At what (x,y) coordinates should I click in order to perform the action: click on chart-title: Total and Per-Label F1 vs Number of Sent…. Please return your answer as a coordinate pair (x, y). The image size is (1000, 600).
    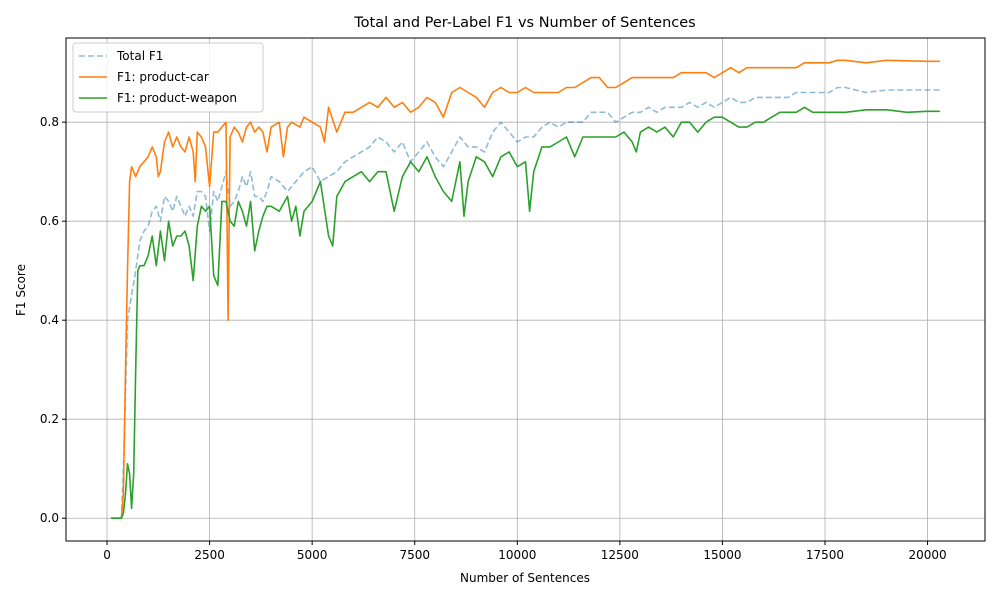
    Looking at the image, I should click on (524, 23).